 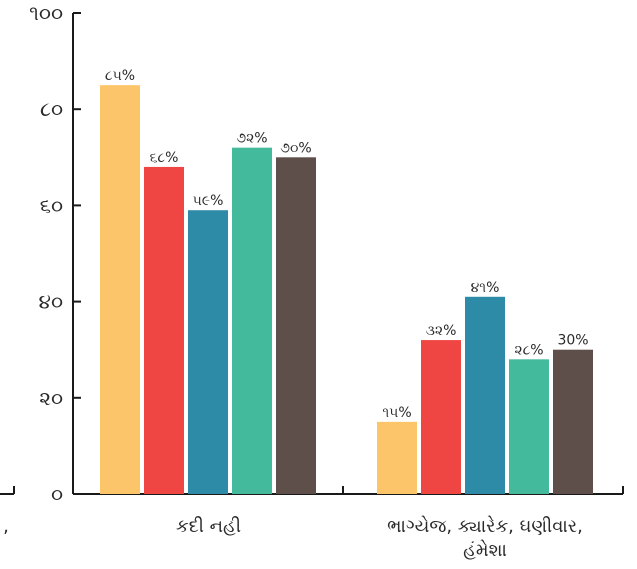 What do you see at coordinates (6, 526) in the screenshot?
I see `left-panel-label-fragment: ,` at bounding box center [6, 526].